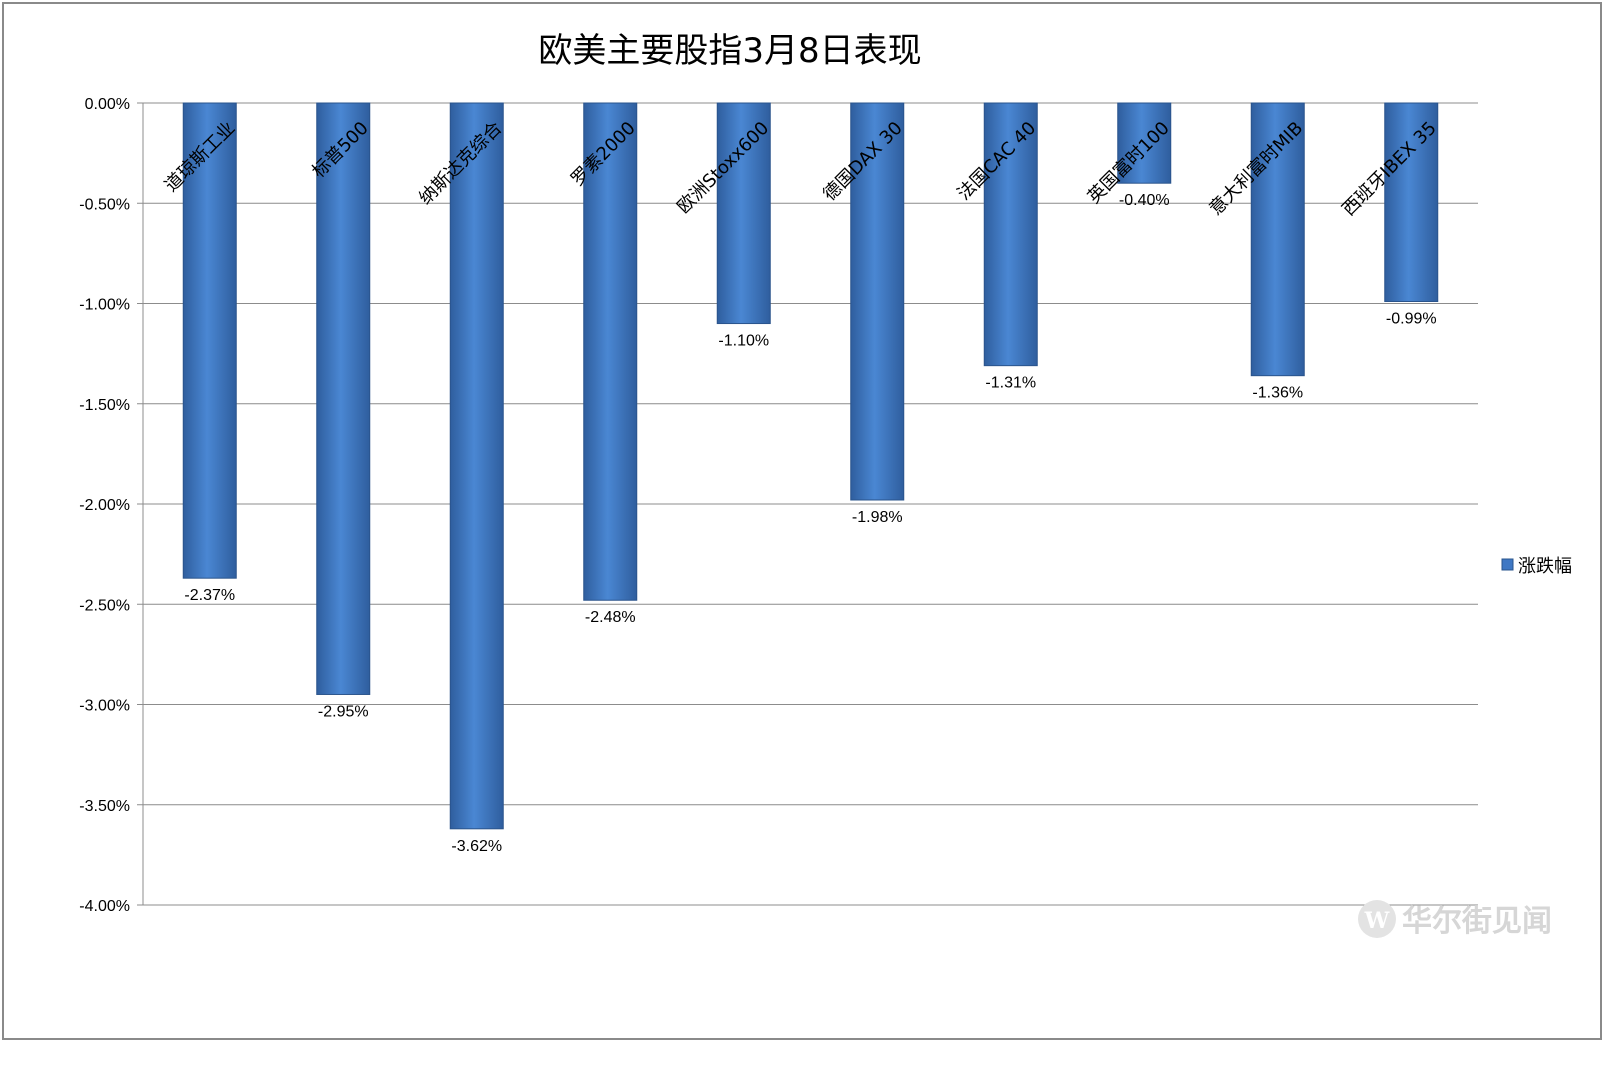 The height and width of the screenshot is (1066, 1606). Describe the element at coordinates (104, 405) in the screenshot. I see `y-tick-label: -1.50%` at that location.